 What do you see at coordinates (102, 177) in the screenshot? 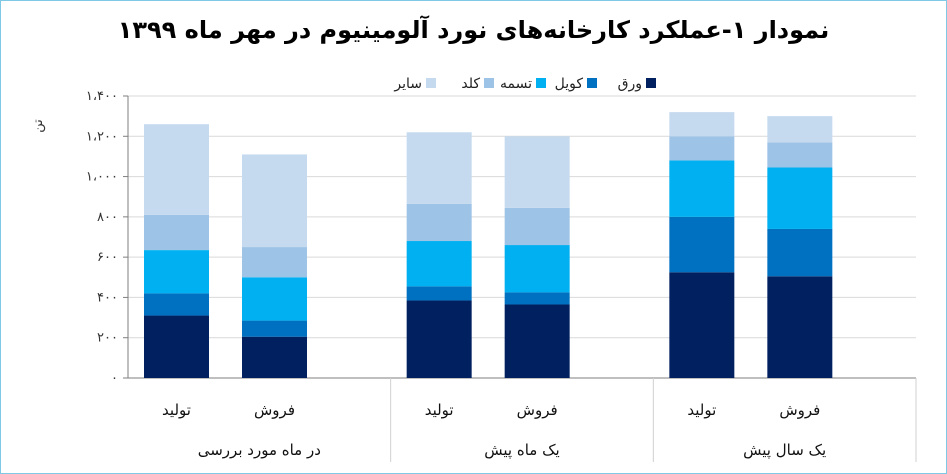
I see `y-tick-label: ۱،۰۰۰` at bounding box center [102, 177].